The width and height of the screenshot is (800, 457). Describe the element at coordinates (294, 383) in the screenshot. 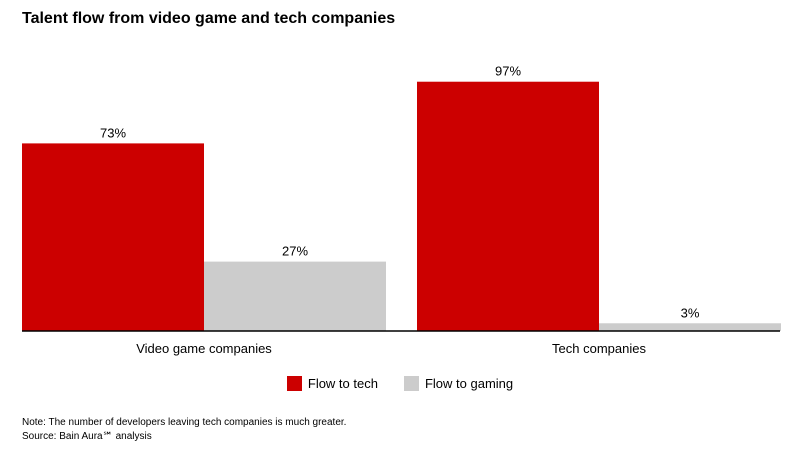

I see `legend-swatch-flow-to-tech` at that location.